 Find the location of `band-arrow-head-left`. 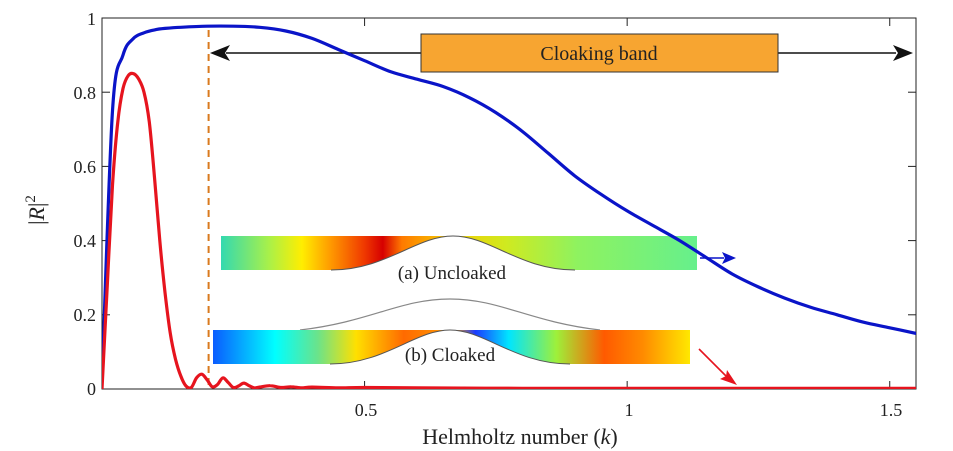

band-arrow-head-left is located at coordinates (220, 53).